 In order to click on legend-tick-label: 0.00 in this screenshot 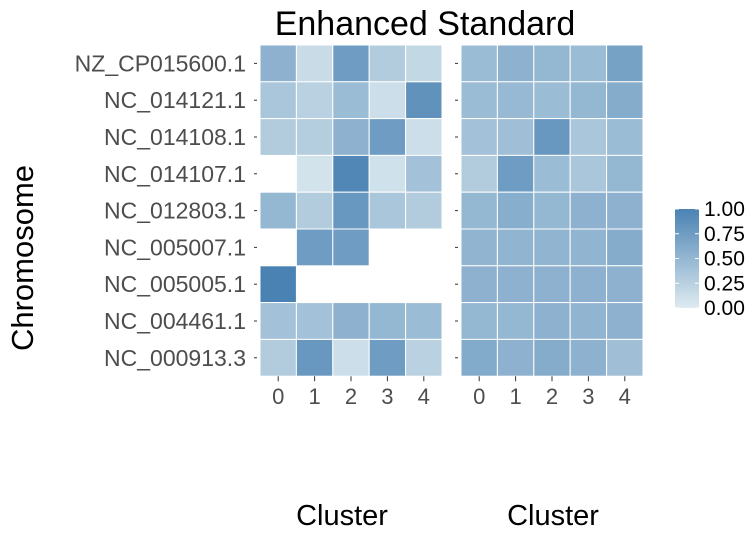, I will do `click(724, 308)`.